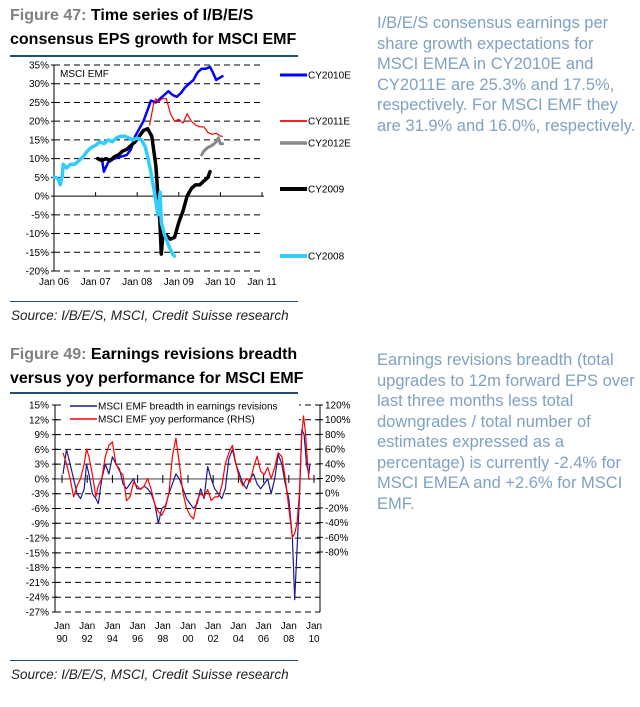 This screenshot has width=640, height=707. I want to click on y-tick-label: -20%, so click(37, 272).